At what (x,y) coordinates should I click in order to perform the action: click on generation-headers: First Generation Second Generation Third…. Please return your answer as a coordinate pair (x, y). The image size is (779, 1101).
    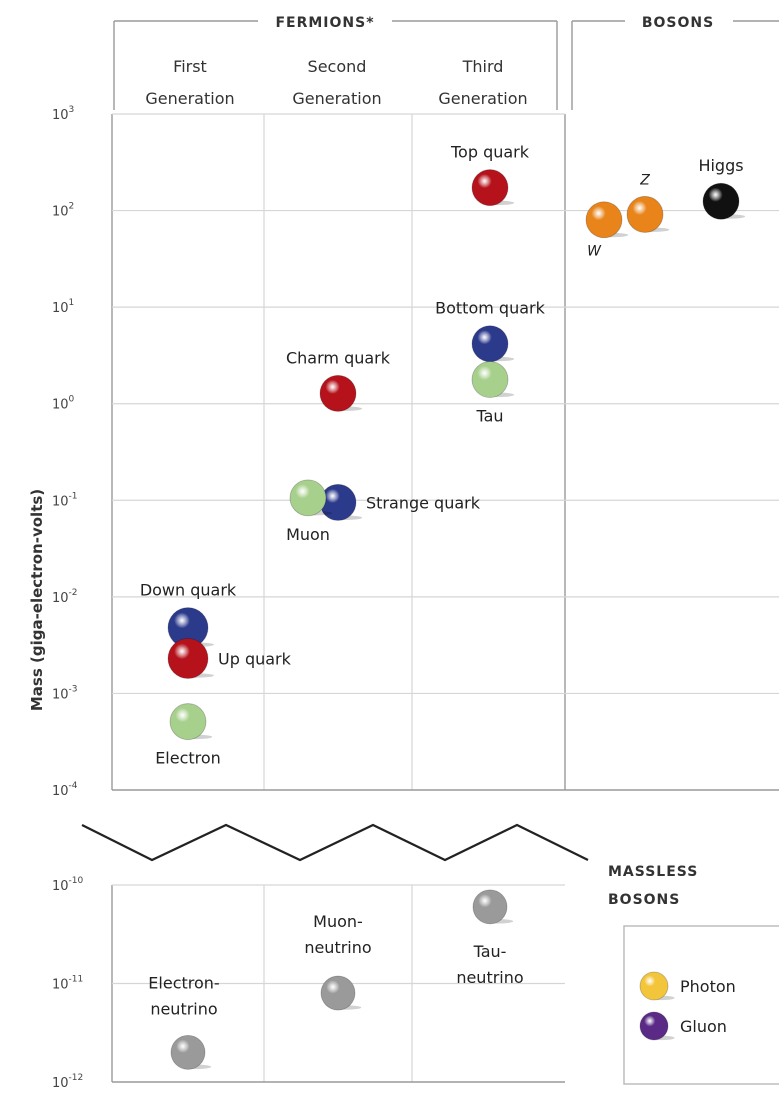
    Looking at the image, I should click on (336, 82).